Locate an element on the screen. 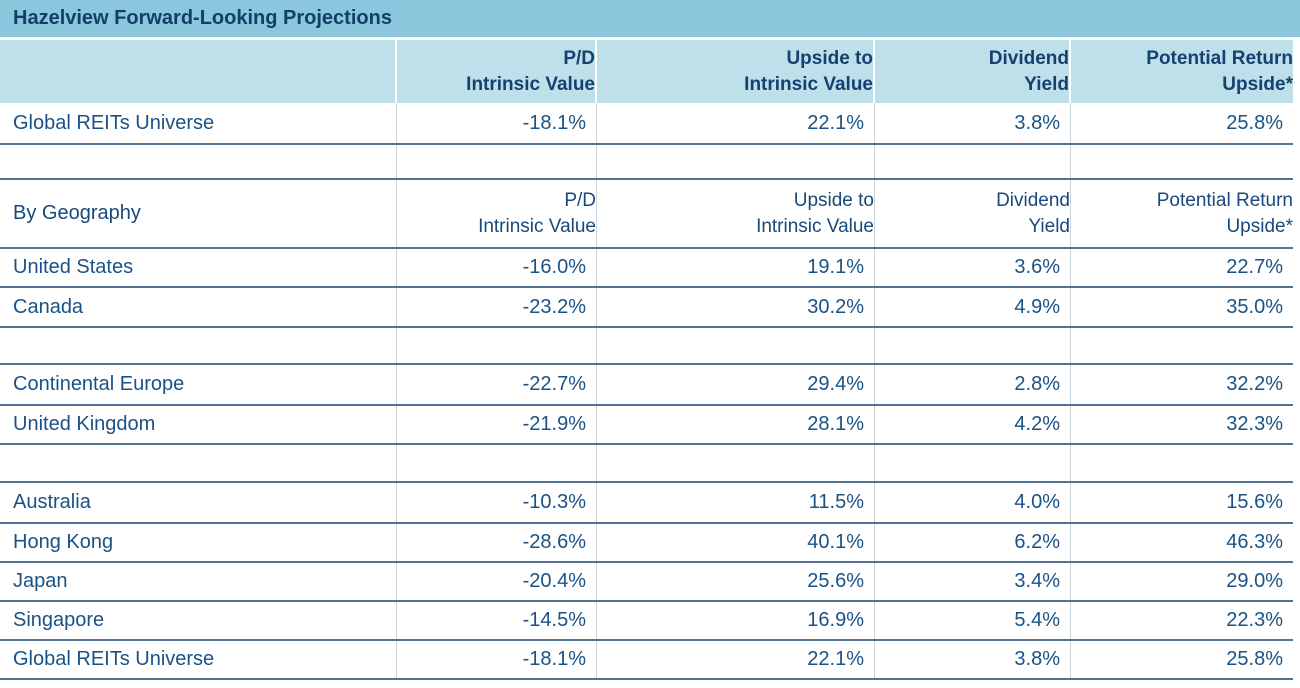 Image resolution: width=1300 pixels, height=688 pixels. dividend-yield-cell: 3.6% is located at coordinates (973, 267).